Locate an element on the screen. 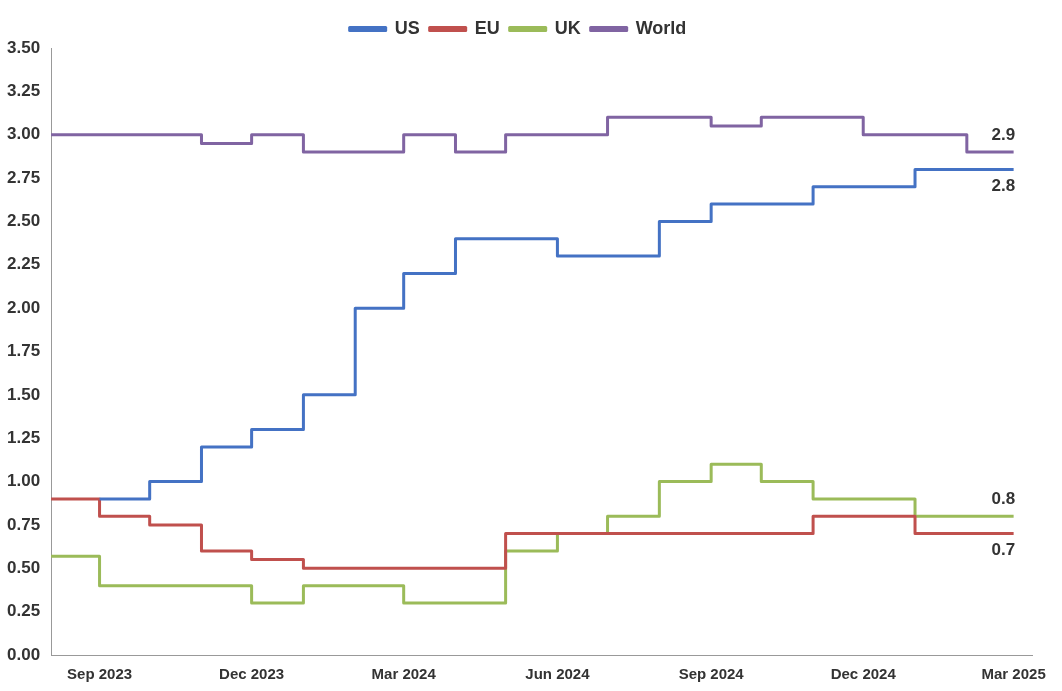 The height and width of the screenshot is (691, 1062). y-tick-label: 2.25 is located at coordinates (23, 264).